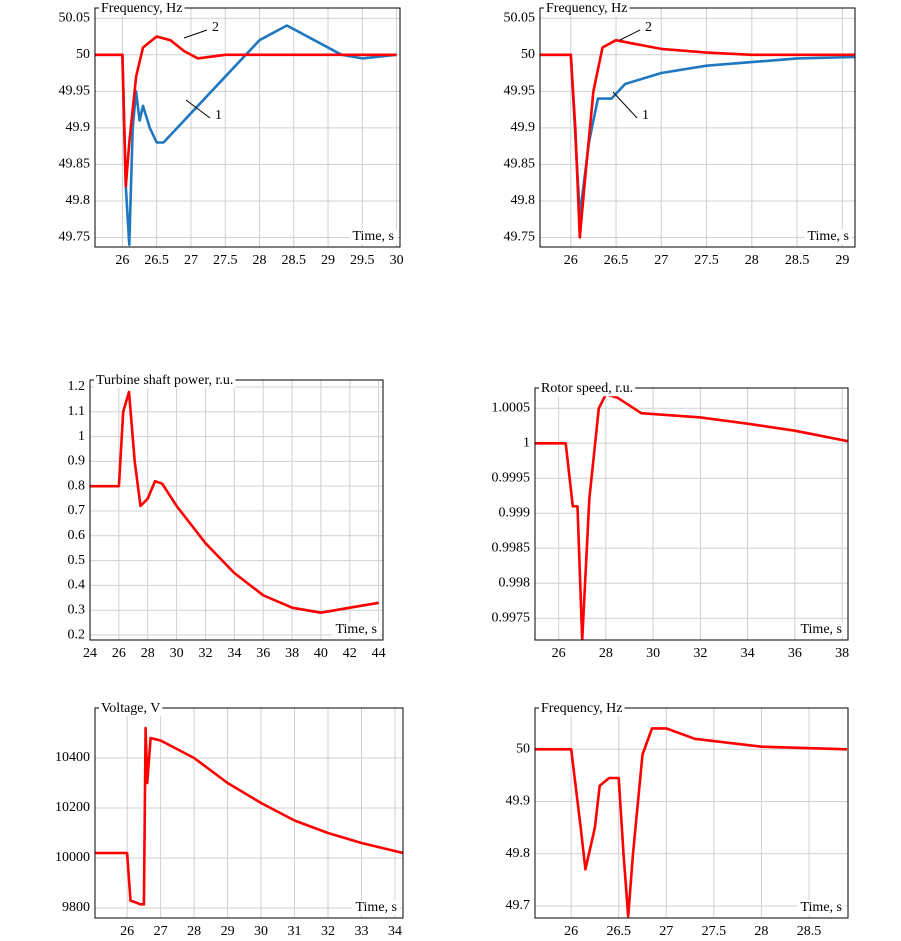 The width and height of the screenshot is (901, 941). I want to click on y-tick-label: 0.9975, so click(511, 618).